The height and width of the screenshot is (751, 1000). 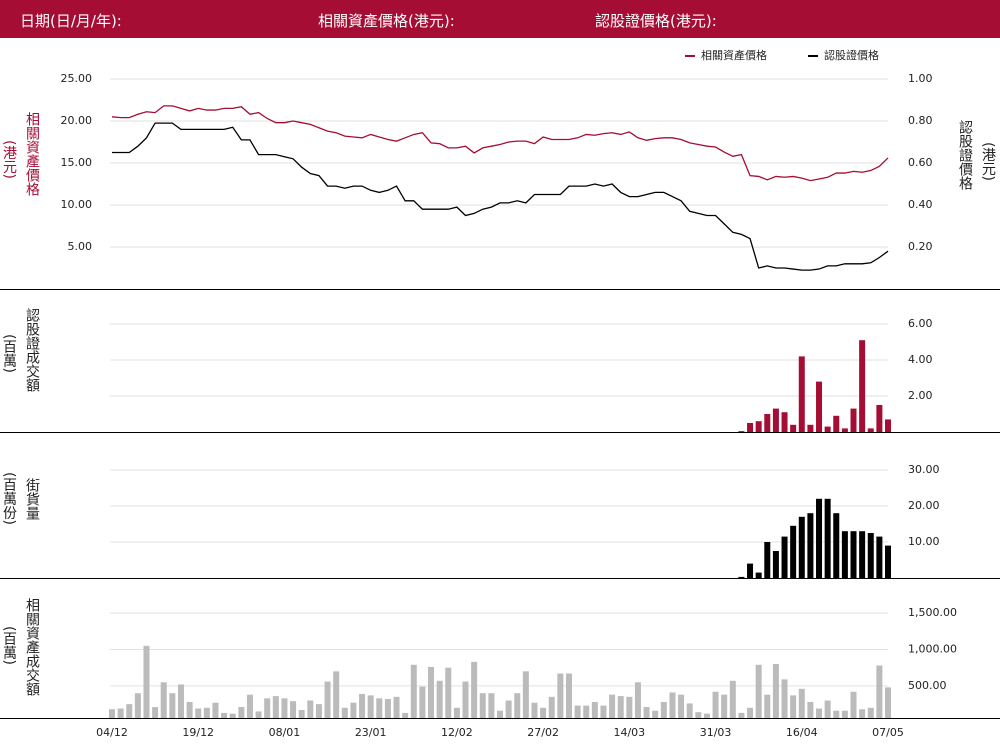 I want to click on y-axis-label: 相關資產成交額, so click(x=32, y=647).